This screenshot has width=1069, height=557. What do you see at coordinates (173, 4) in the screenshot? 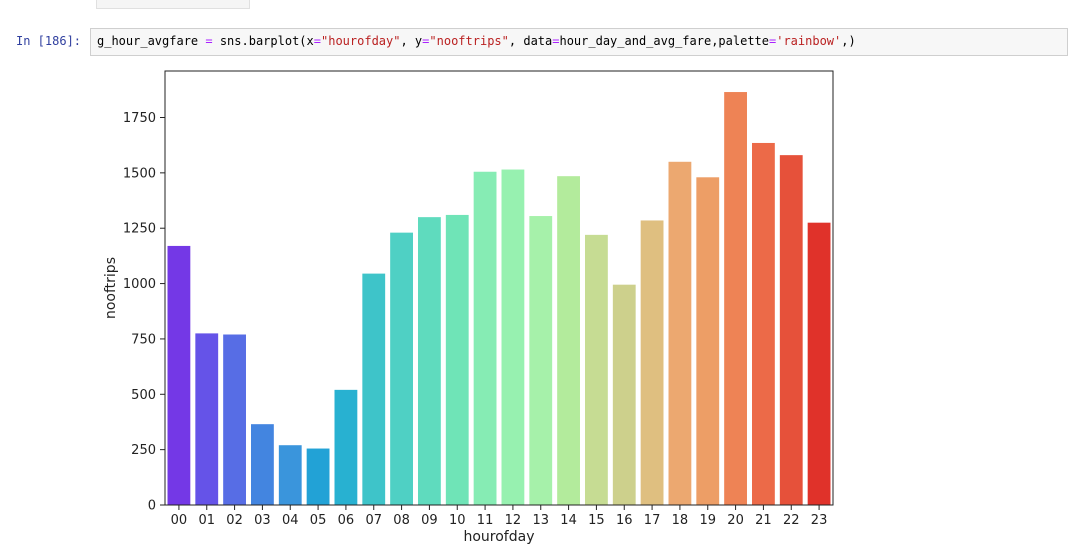
I see `previous-cell-output` at bounding box center [173, 4].